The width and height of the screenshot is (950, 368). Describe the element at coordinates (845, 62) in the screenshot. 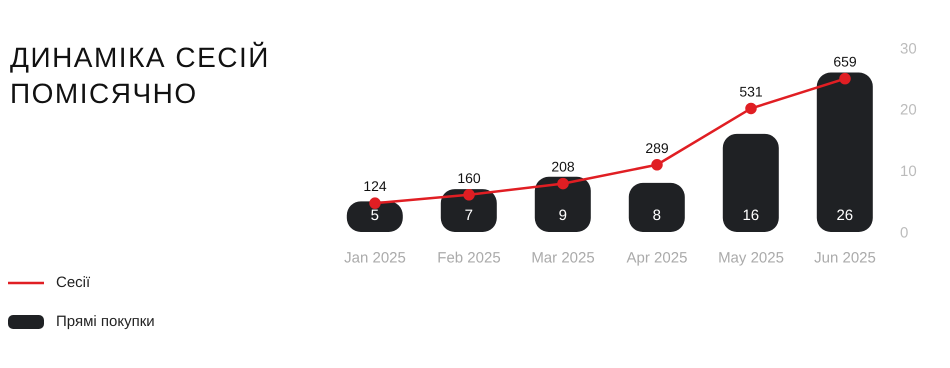

I see `data-label: 659` at that location.